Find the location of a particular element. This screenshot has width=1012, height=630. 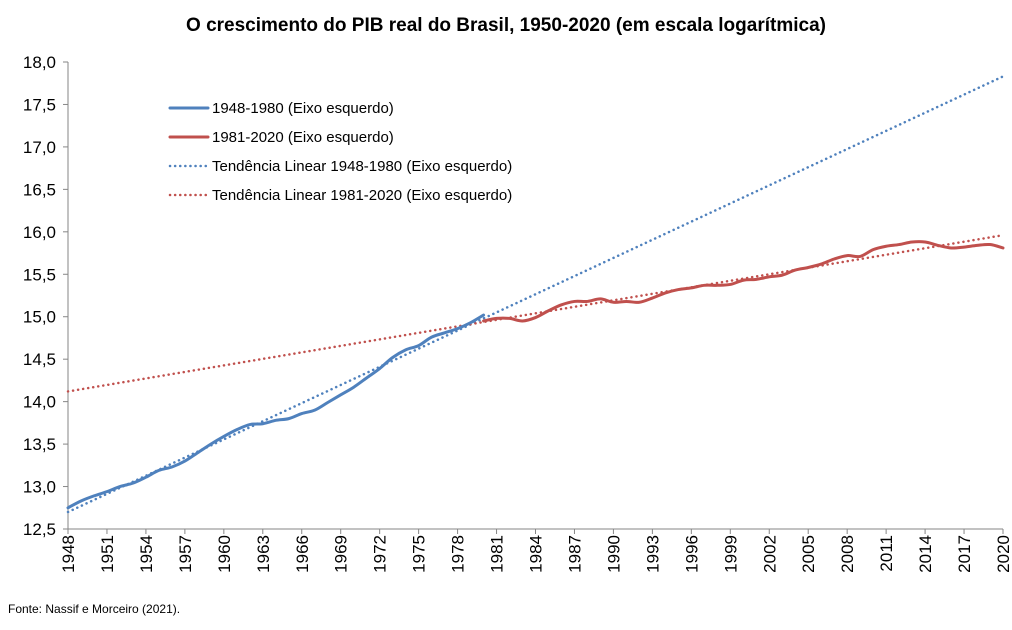

y-tick-label: 13,0 is located at coordinates (39, 487).